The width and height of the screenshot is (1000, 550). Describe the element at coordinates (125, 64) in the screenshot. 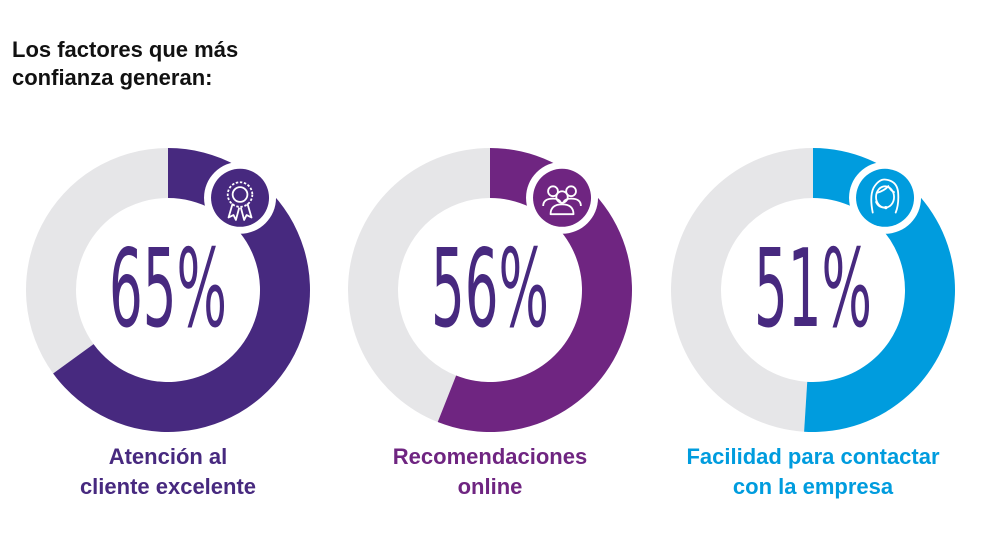

I see `page-title: Los factores que más confianza generan:` at that location.